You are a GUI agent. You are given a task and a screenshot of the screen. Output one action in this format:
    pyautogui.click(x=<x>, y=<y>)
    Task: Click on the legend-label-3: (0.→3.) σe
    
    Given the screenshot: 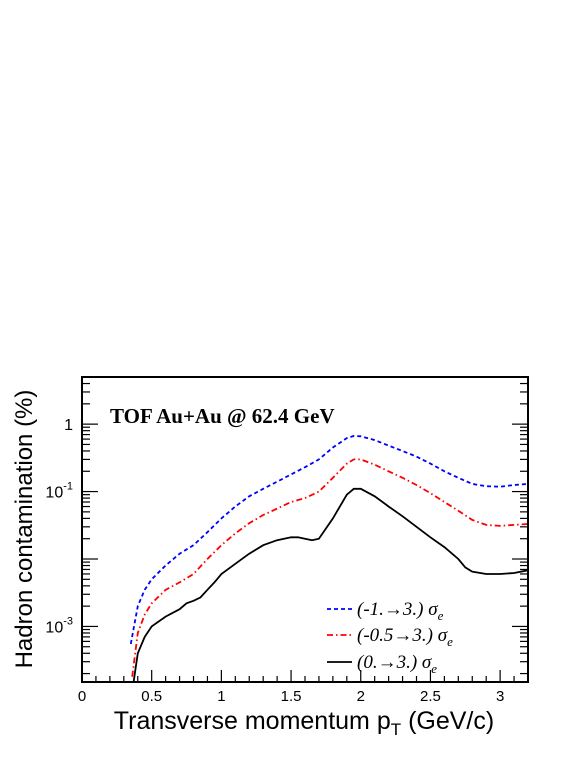 What is the action you would take?
    pyautogui.click(x=397, y=664)
    